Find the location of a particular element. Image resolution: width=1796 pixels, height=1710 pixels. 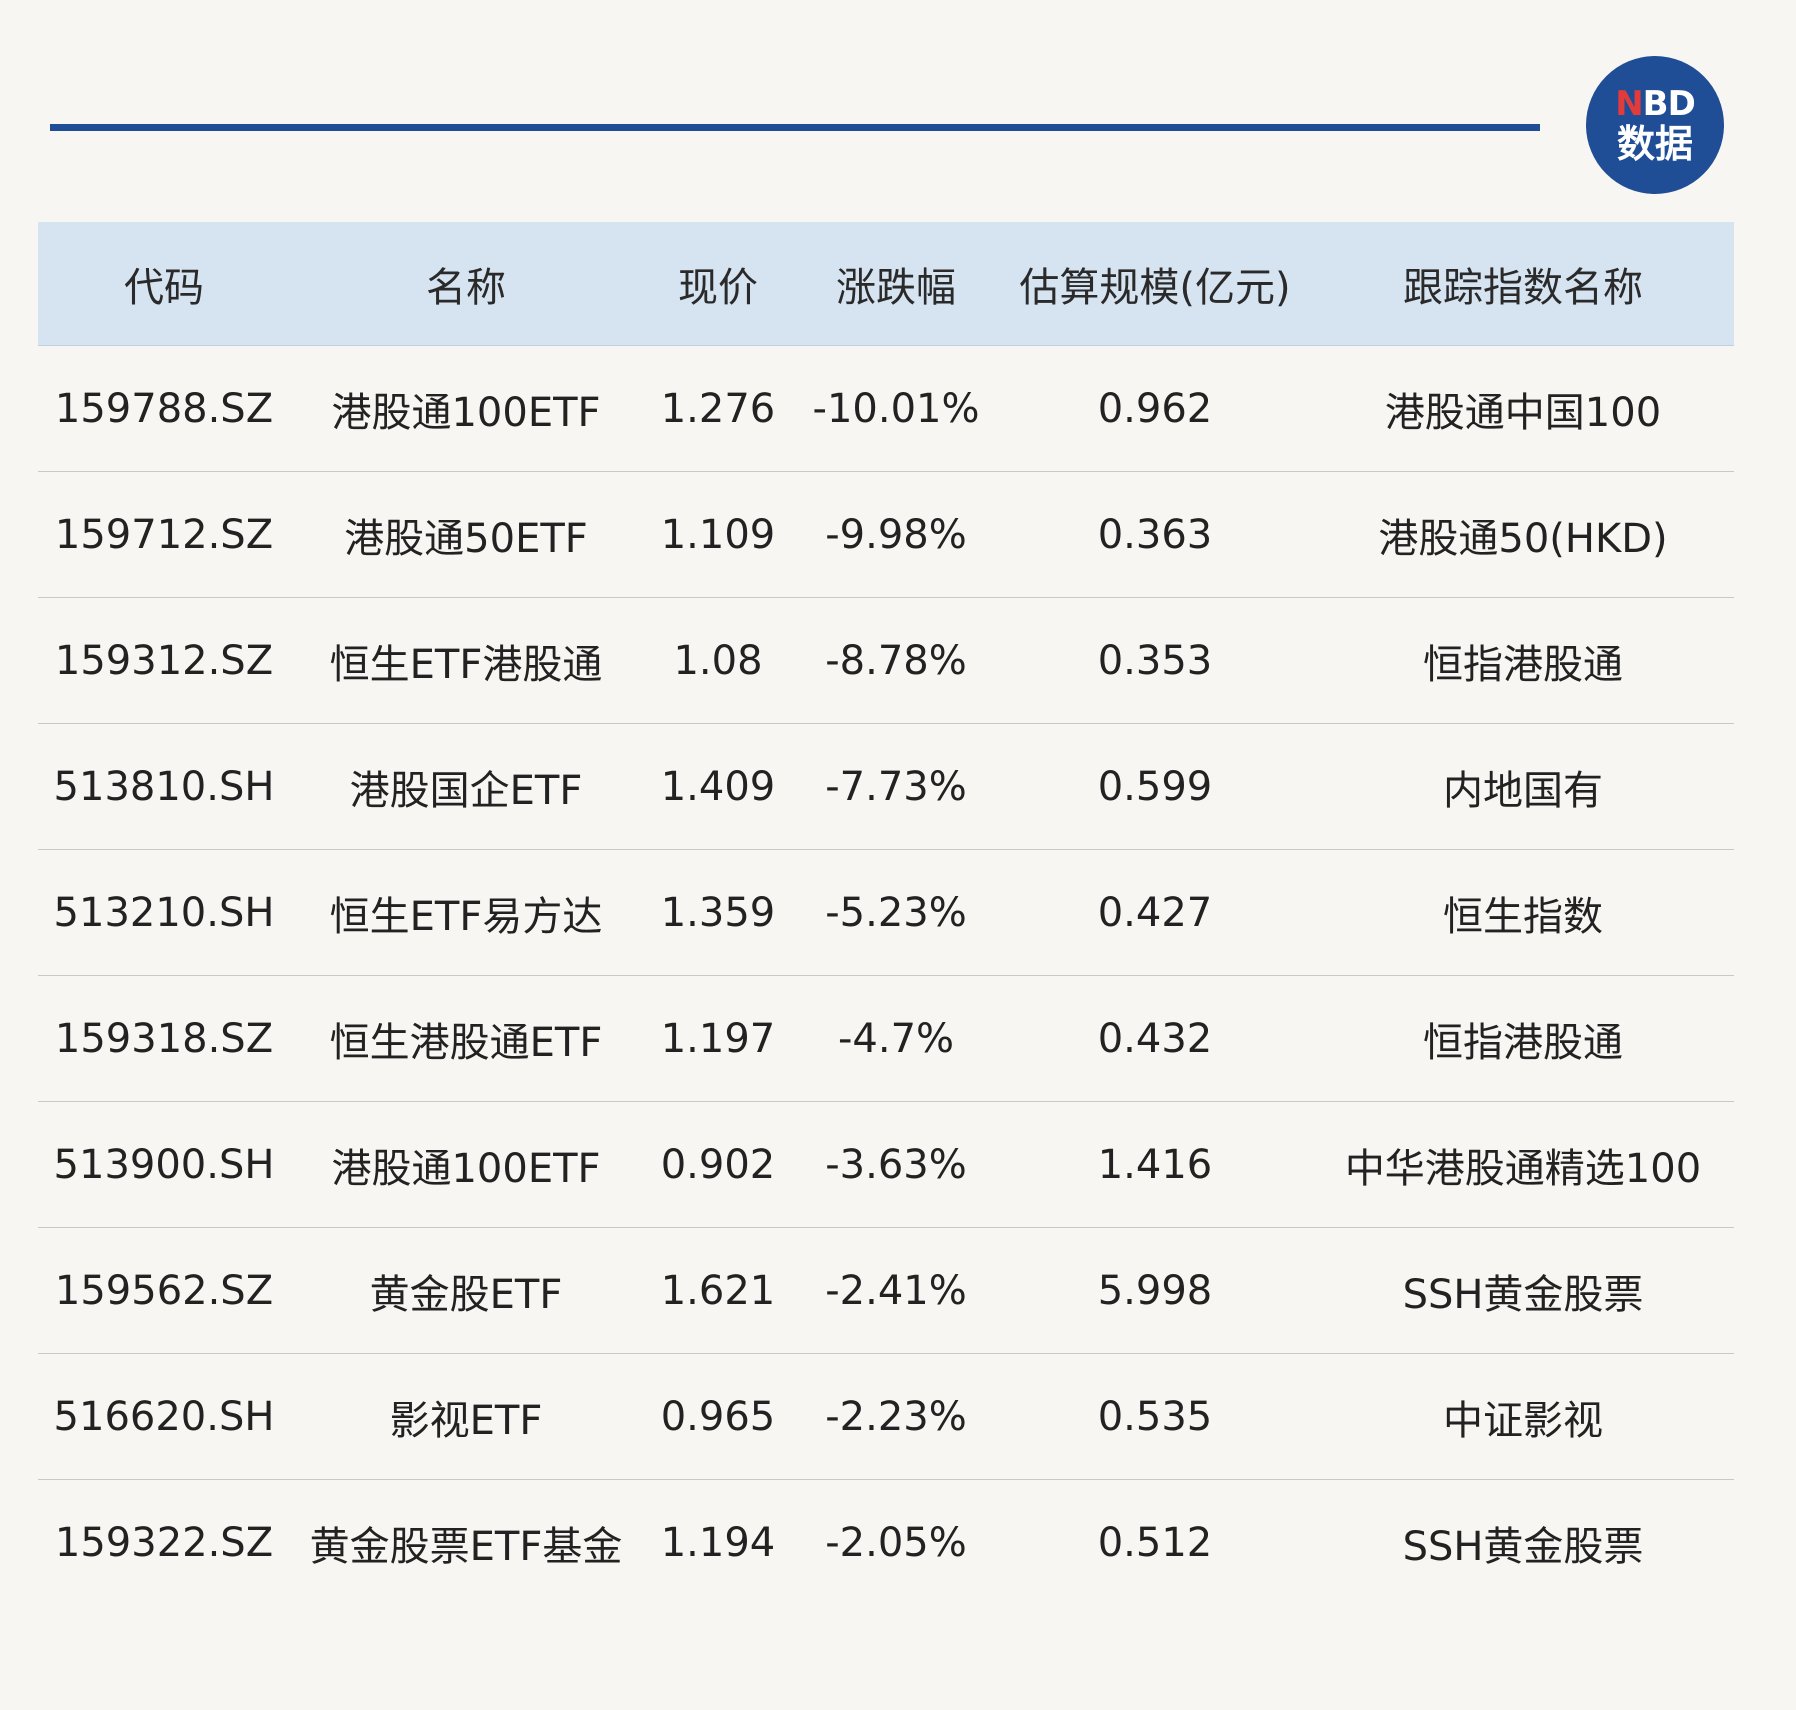

cell-price: 1.109 is located at coordinates (718, 534).